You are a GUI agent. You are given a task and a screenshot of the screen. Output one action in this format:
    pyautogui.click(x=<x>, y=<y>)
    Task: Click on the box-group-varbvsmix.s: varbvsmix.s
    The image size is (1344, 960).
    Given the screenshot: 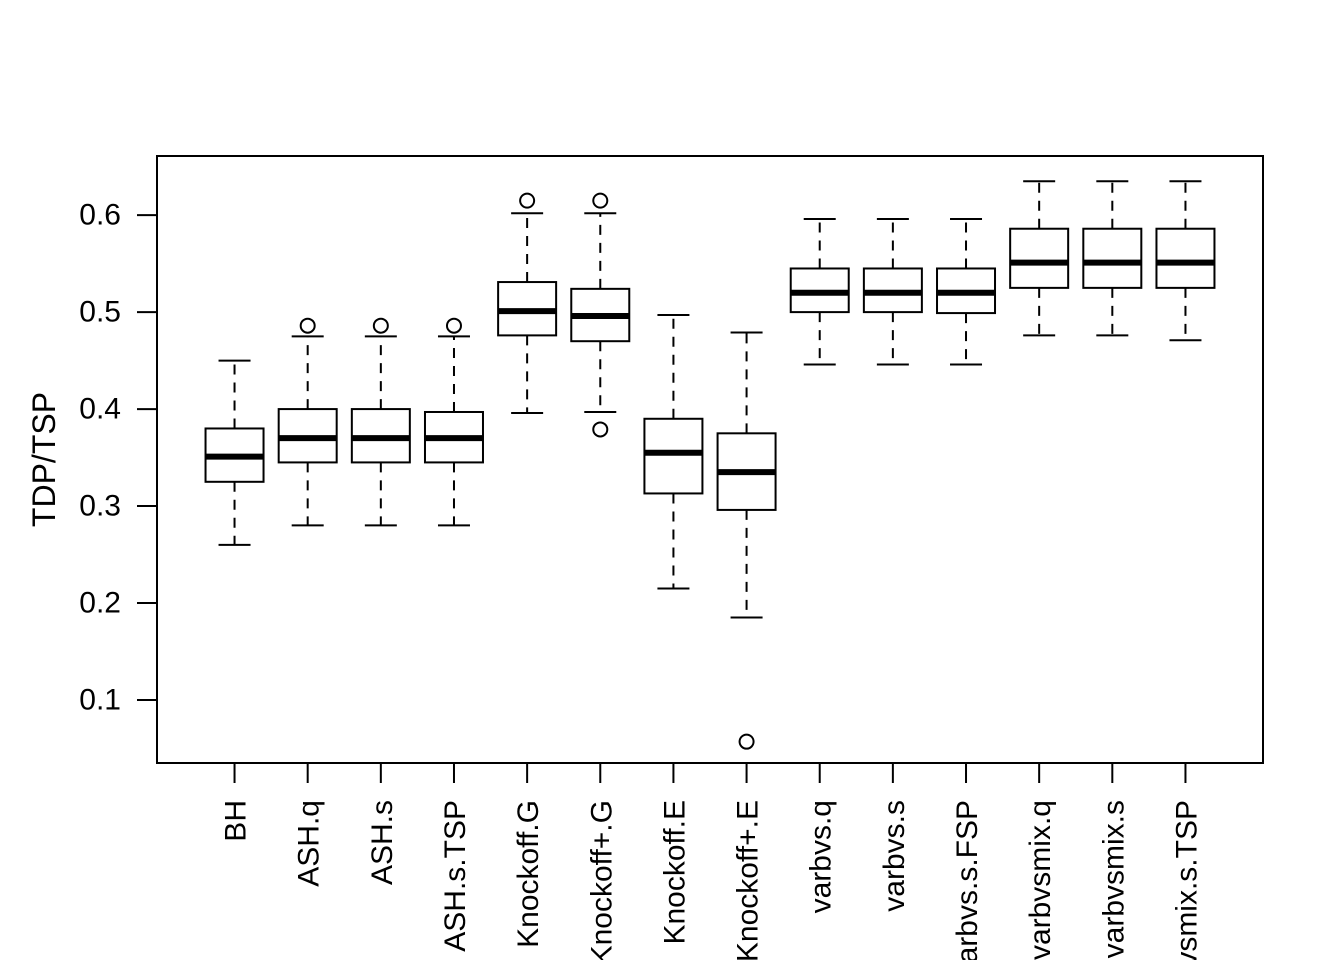 What is the action you would take?
    pyautogui.click(x=1112, y=569)
    